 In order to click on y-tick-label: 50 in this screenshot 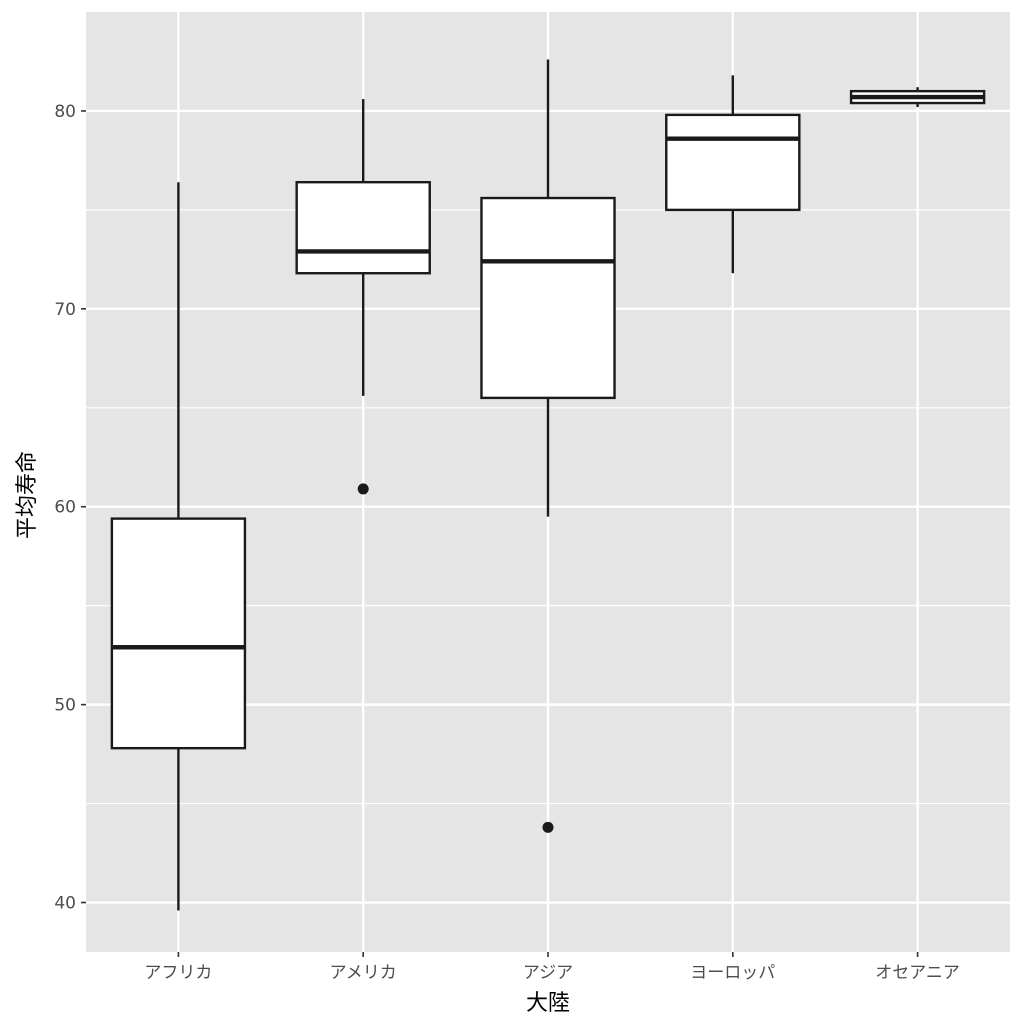, I will do `click(65, 706)`.